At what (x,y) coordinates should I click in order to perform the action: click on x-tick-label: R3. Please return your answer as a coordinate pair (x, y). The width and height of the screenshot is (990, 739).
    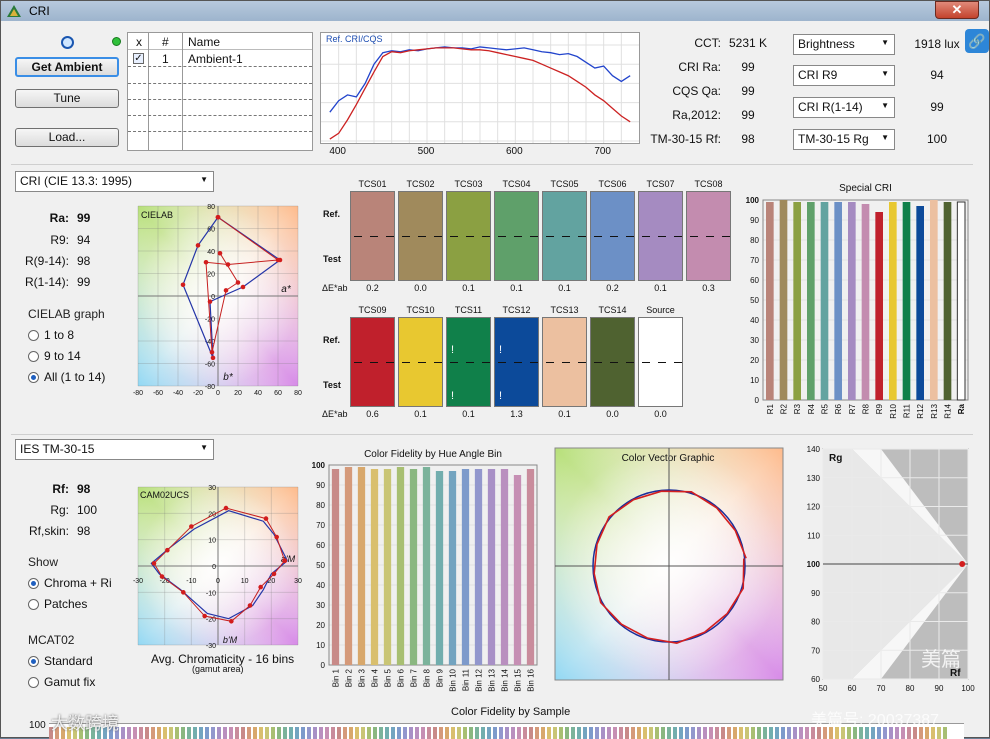
    Looking at the image, I should click on (797, 408).